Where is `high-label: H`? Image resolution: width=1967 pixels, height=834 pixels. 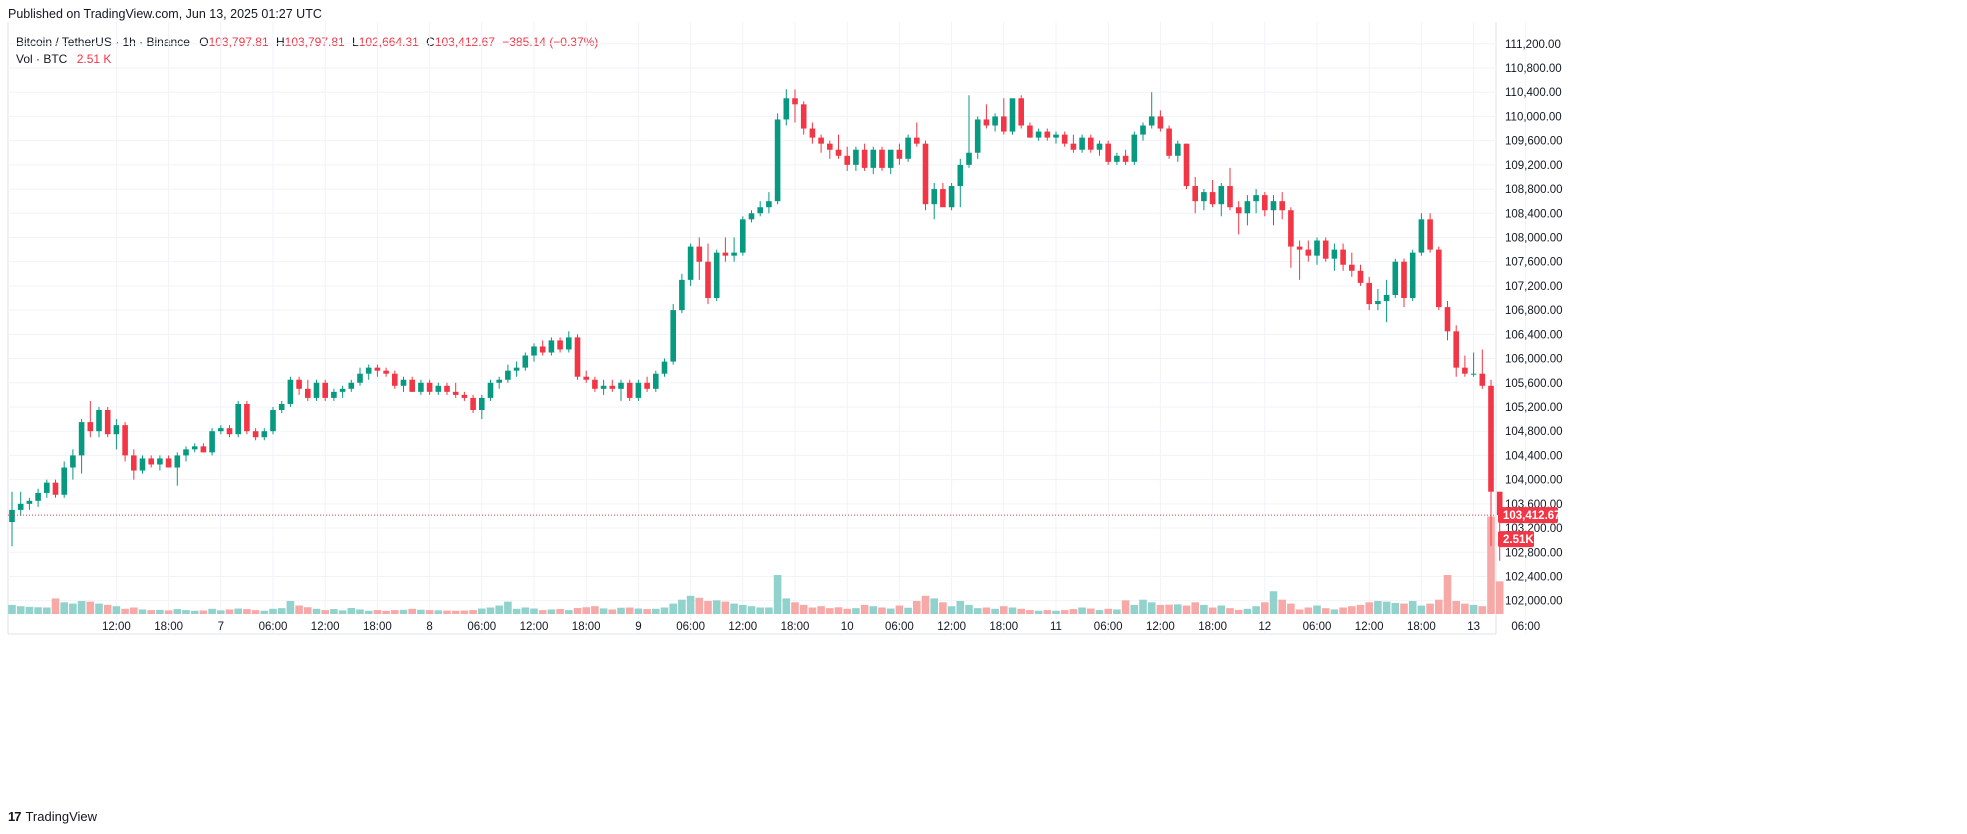
high-label: H is located at coordinates (280, 42).